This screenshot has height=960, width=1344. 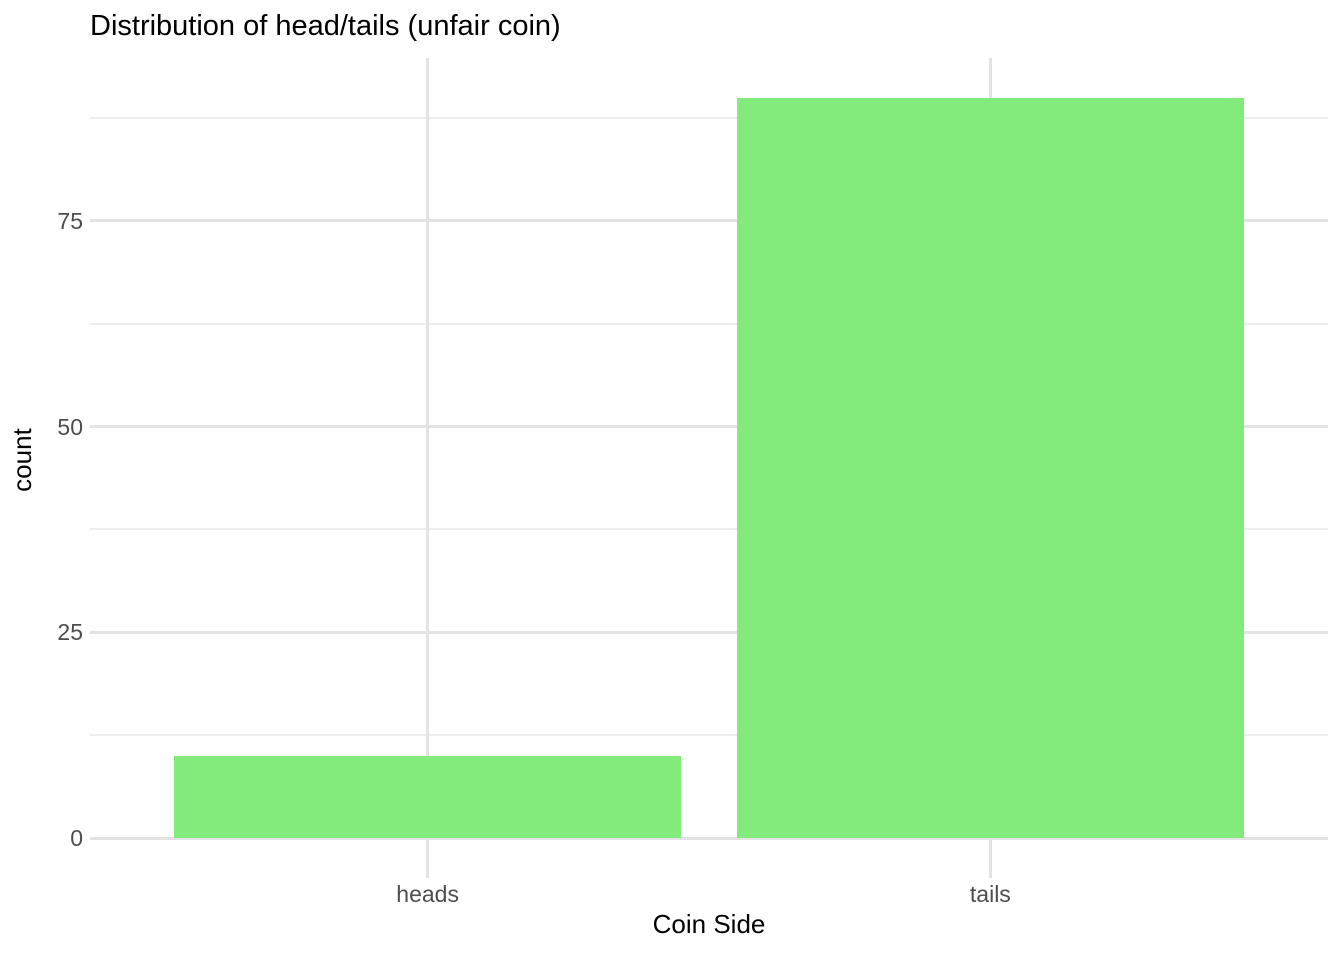 What do you see at coordinates (21, 460) in the screenshot?
I see `y-axis-title: count` at bounding box center [21, 460].